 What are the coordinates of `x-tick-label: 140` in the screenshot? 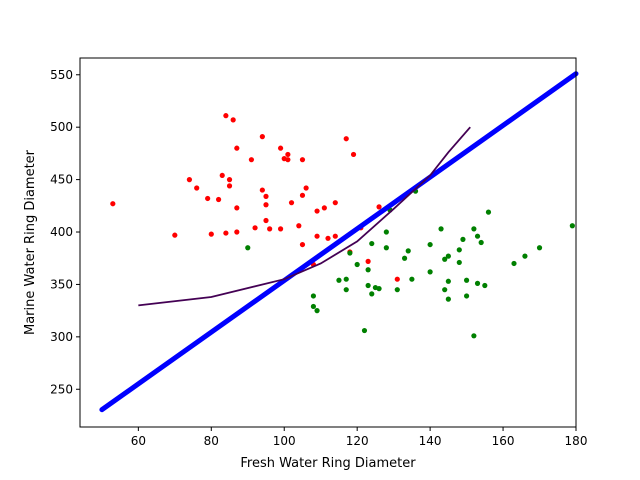 It's located at (430, 441).